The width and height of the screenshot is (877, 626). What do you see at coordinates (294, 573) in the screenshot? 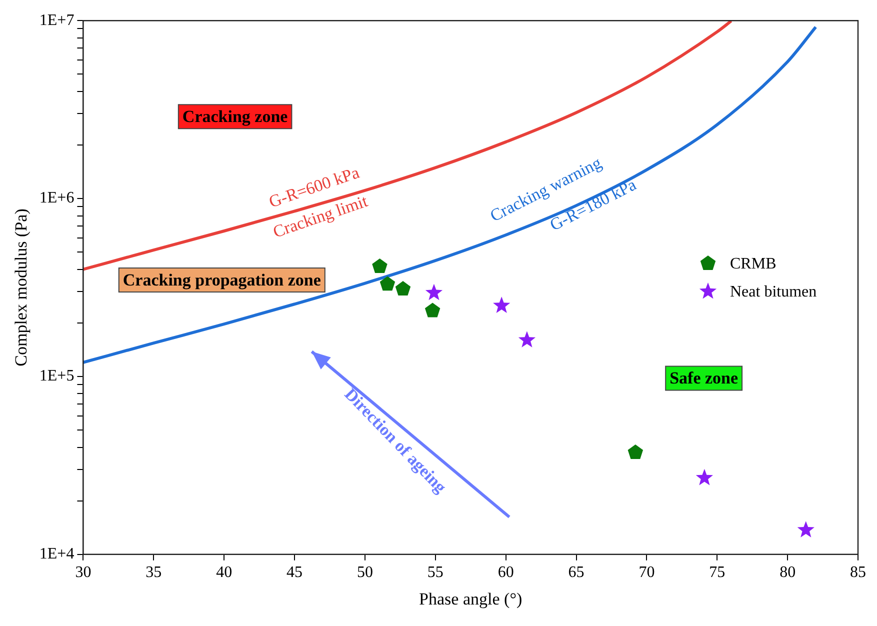
I see `x-tick-label: 45` at bounding box center [294, 573].